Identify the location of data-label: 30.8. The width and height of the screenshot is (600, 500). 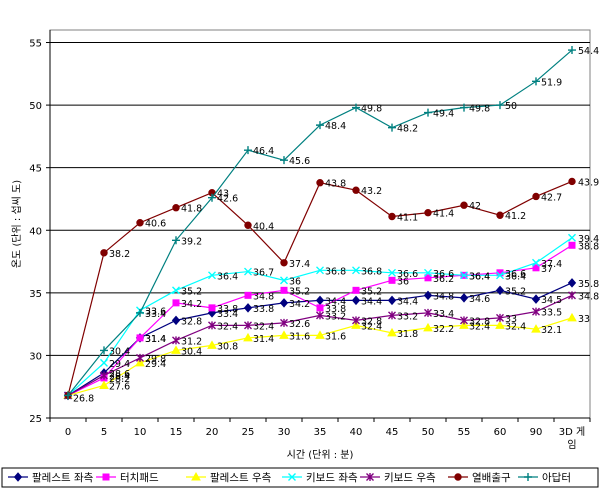
(227, 346).